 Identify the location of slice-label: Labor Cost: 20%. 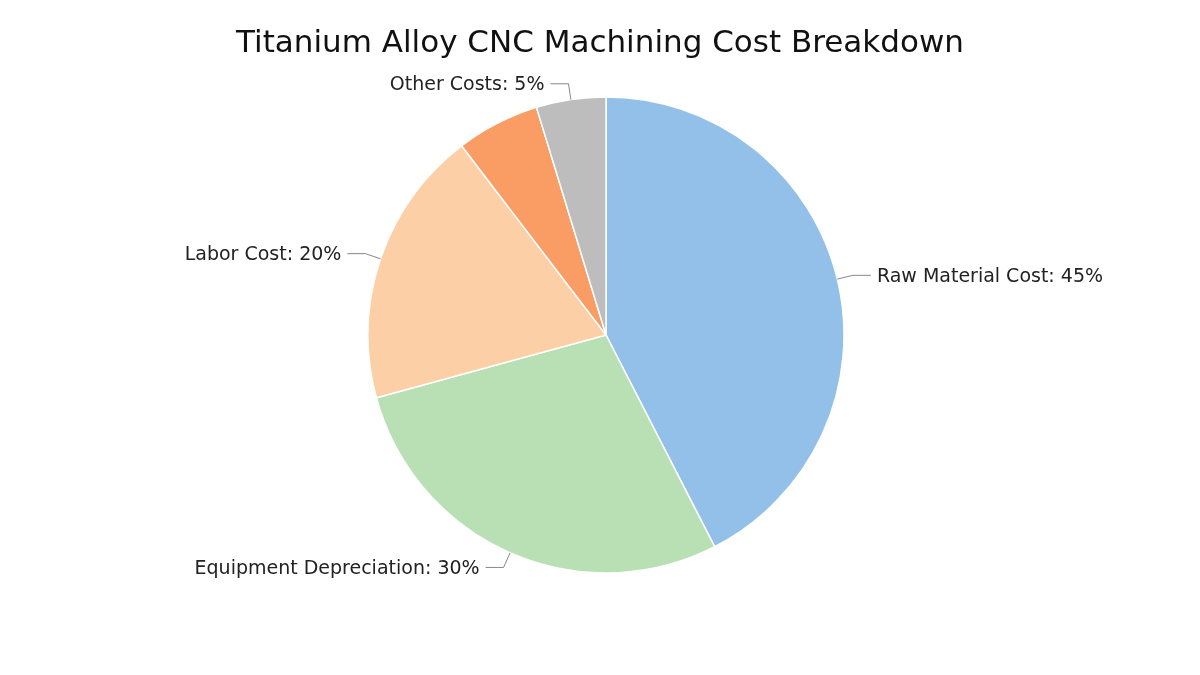
(263, 253).